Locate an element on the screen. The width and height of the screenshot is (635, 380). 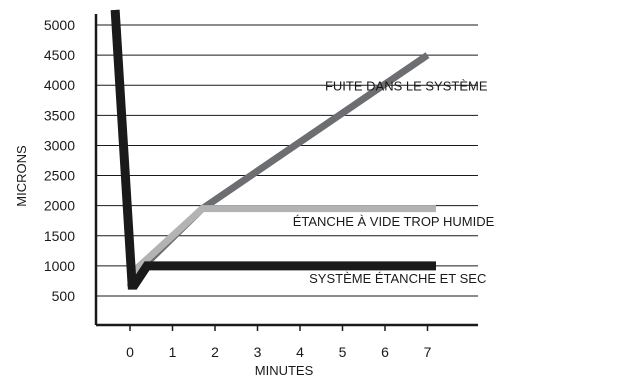
x-tick-label: 1 is located at coordinates (173, 352).